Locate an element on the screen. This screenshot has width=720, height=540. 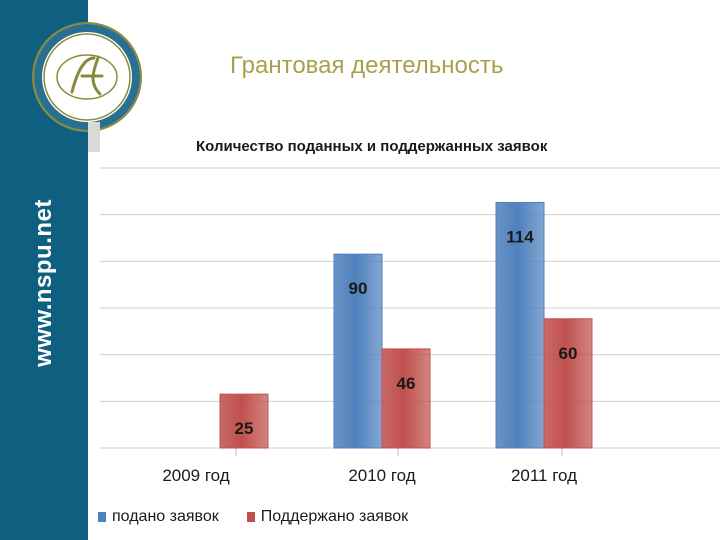
data-label-supported-0: 25 is located at coordinates (244, 428).